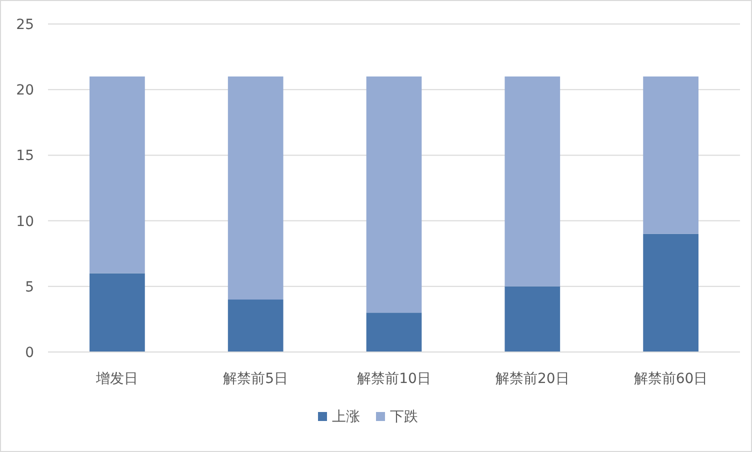  I want to click on y-tick-label: 25, so click(25, 25).